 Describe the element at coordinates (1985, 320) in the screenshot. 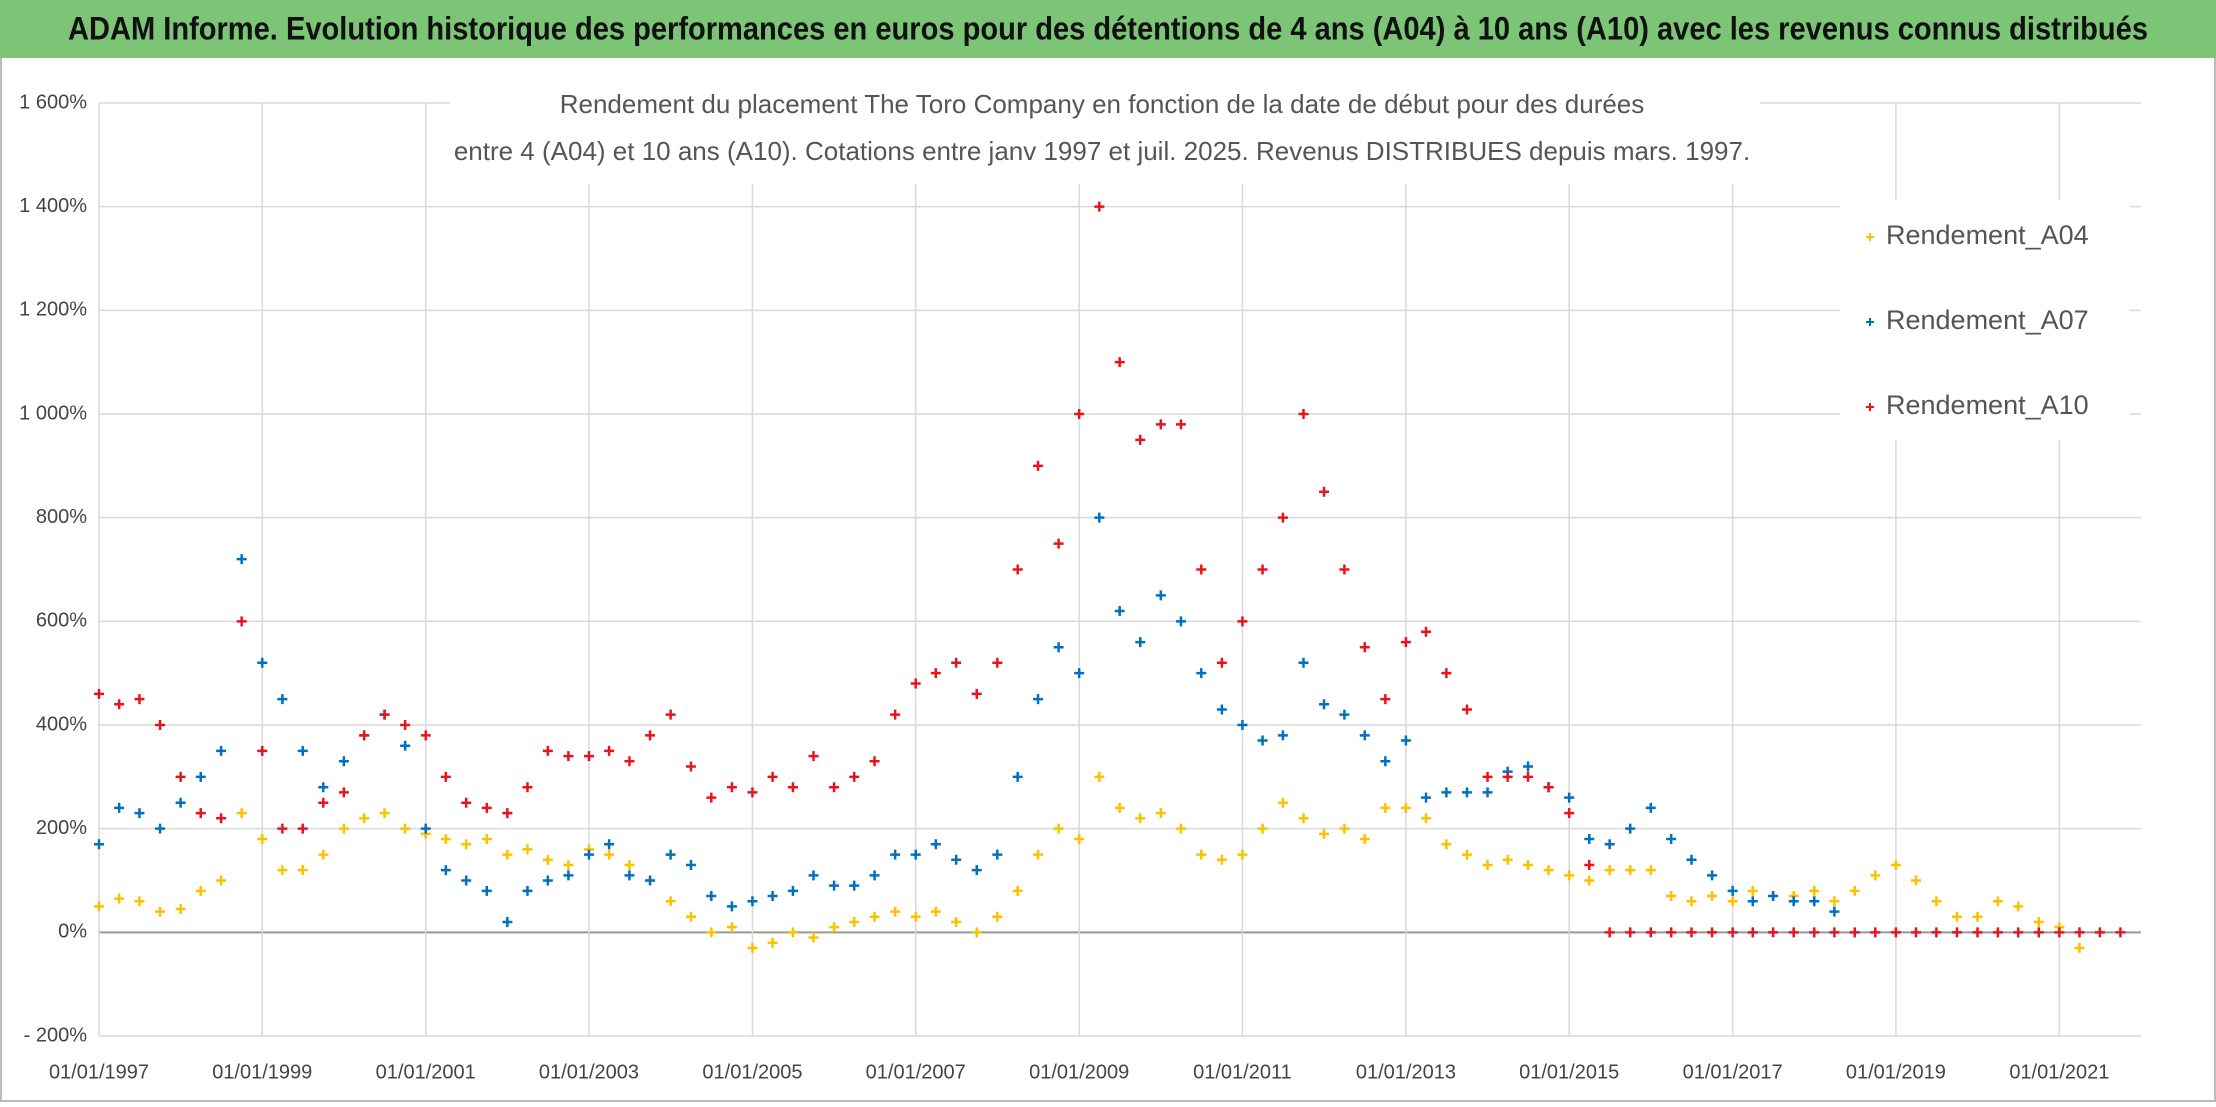

I see `legend-bg` at that location.